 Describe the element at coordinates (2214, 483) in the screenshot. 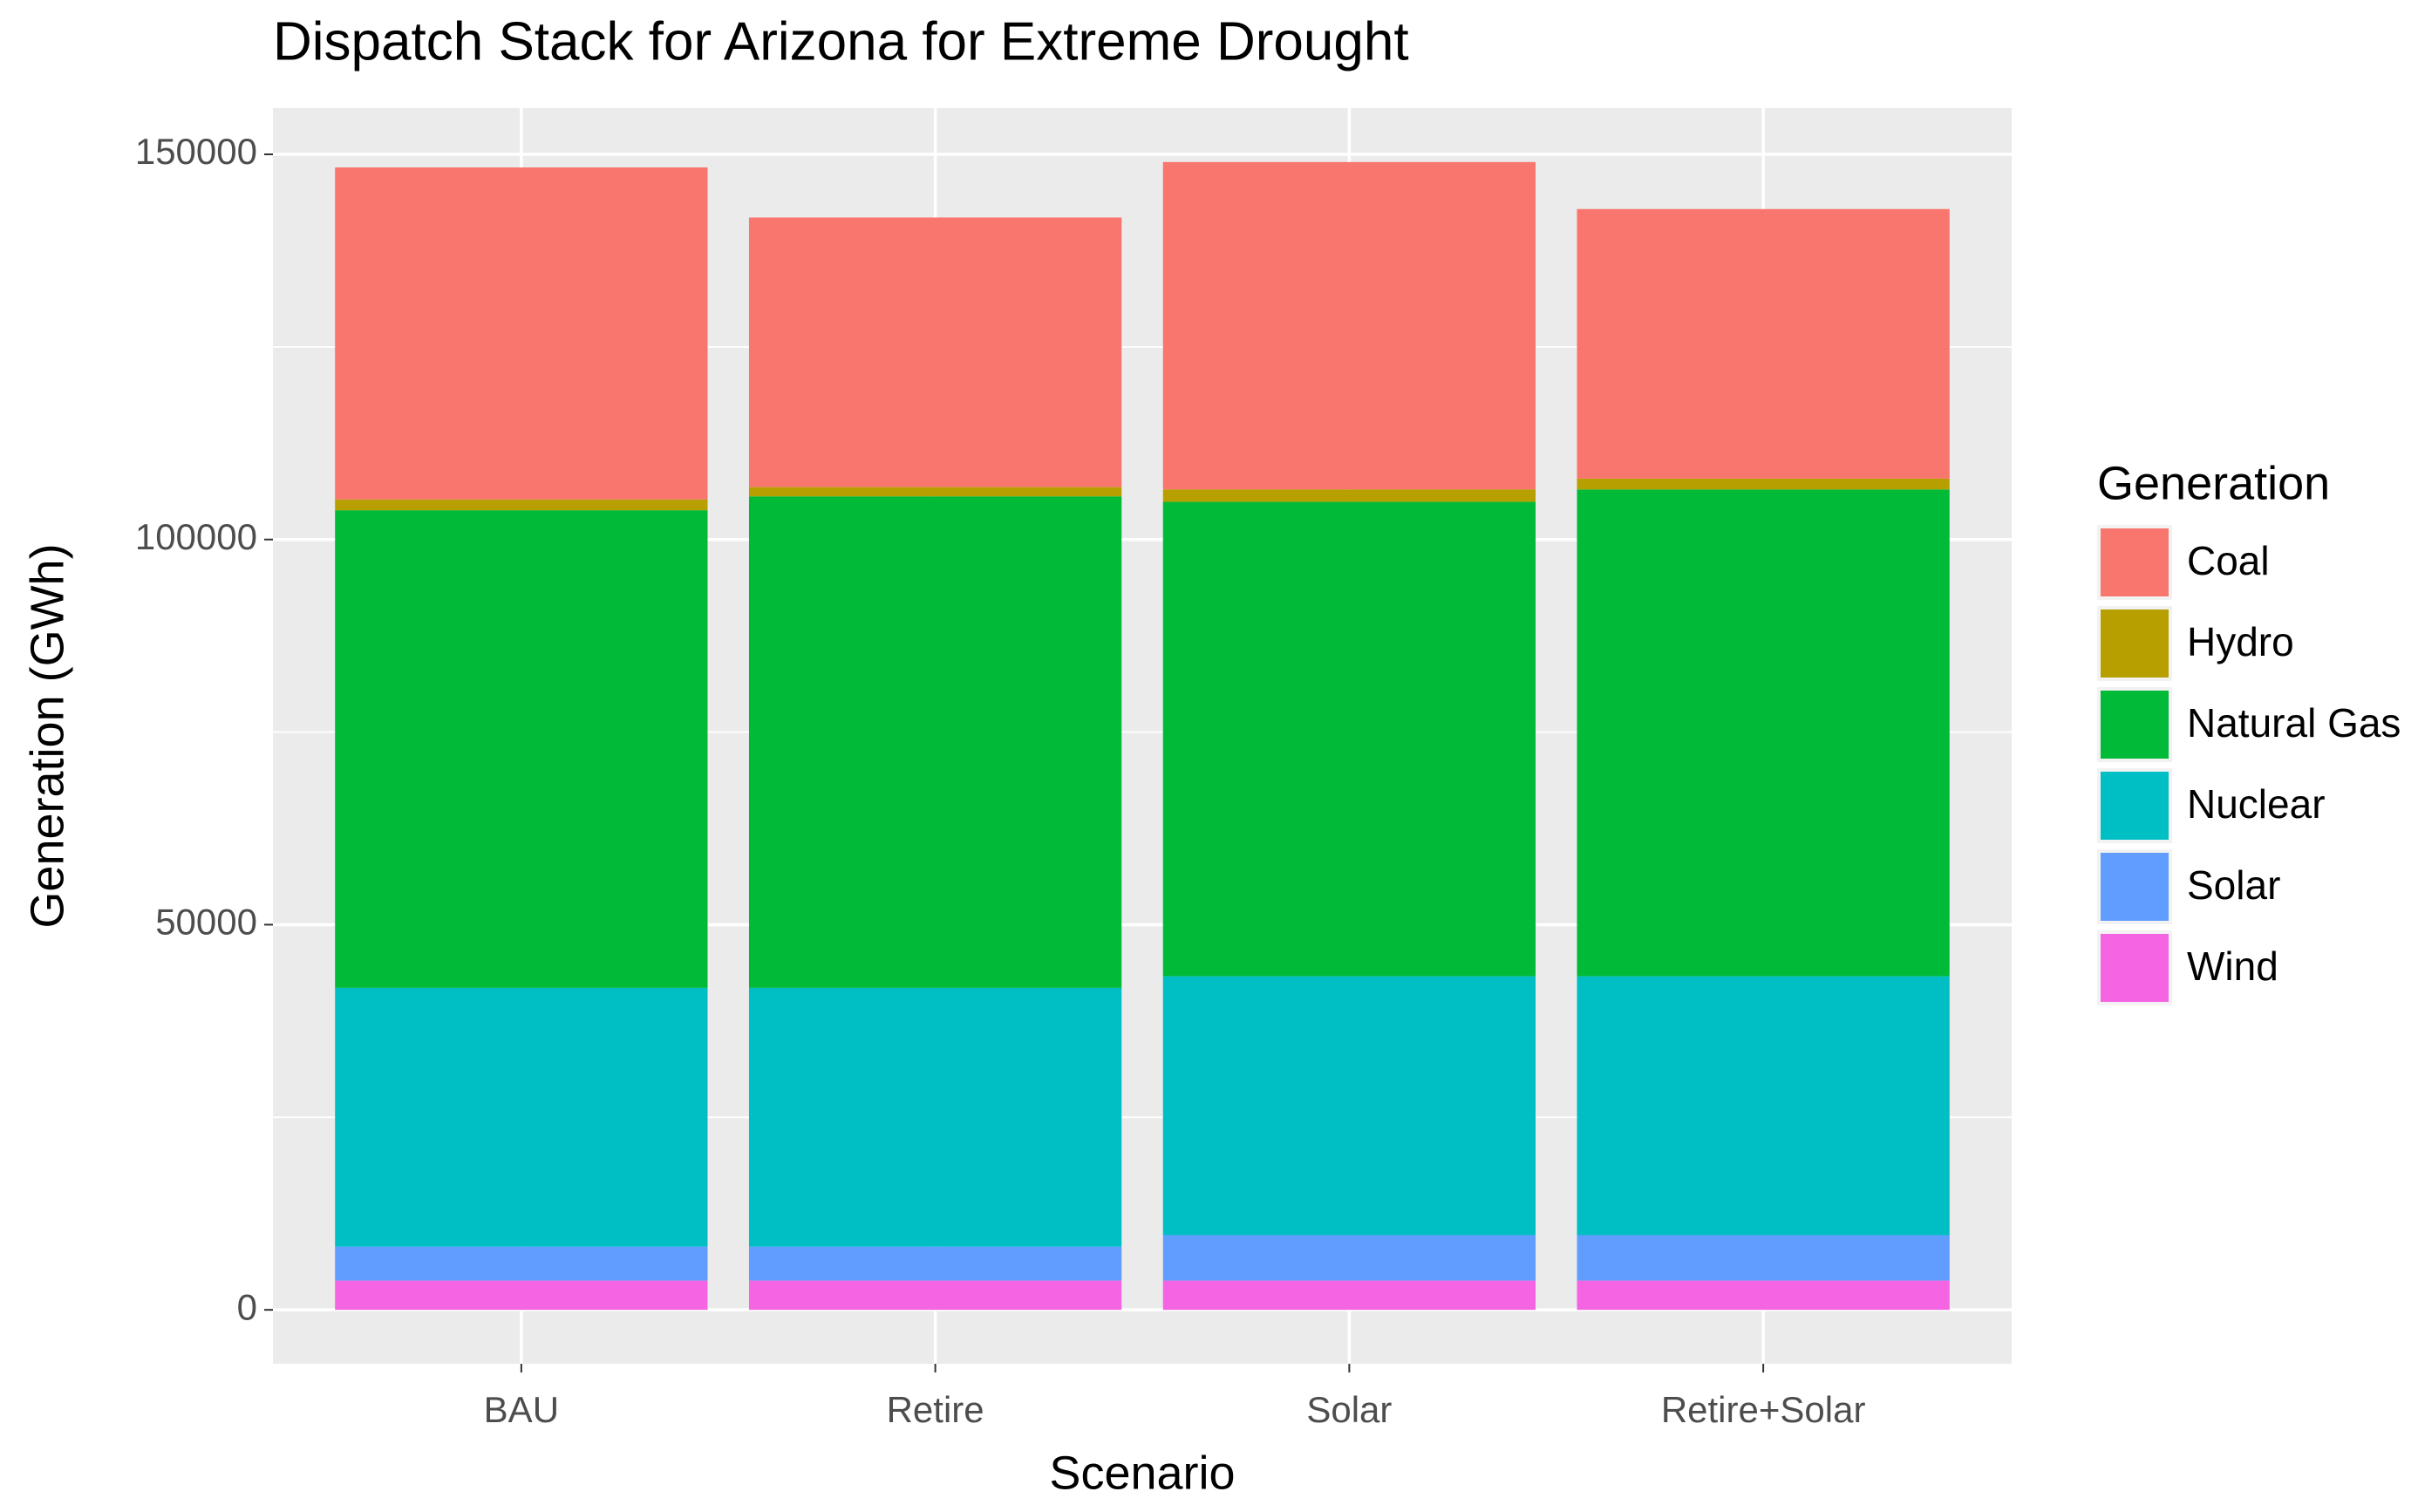

I see `legend-title: Generation` at that location.